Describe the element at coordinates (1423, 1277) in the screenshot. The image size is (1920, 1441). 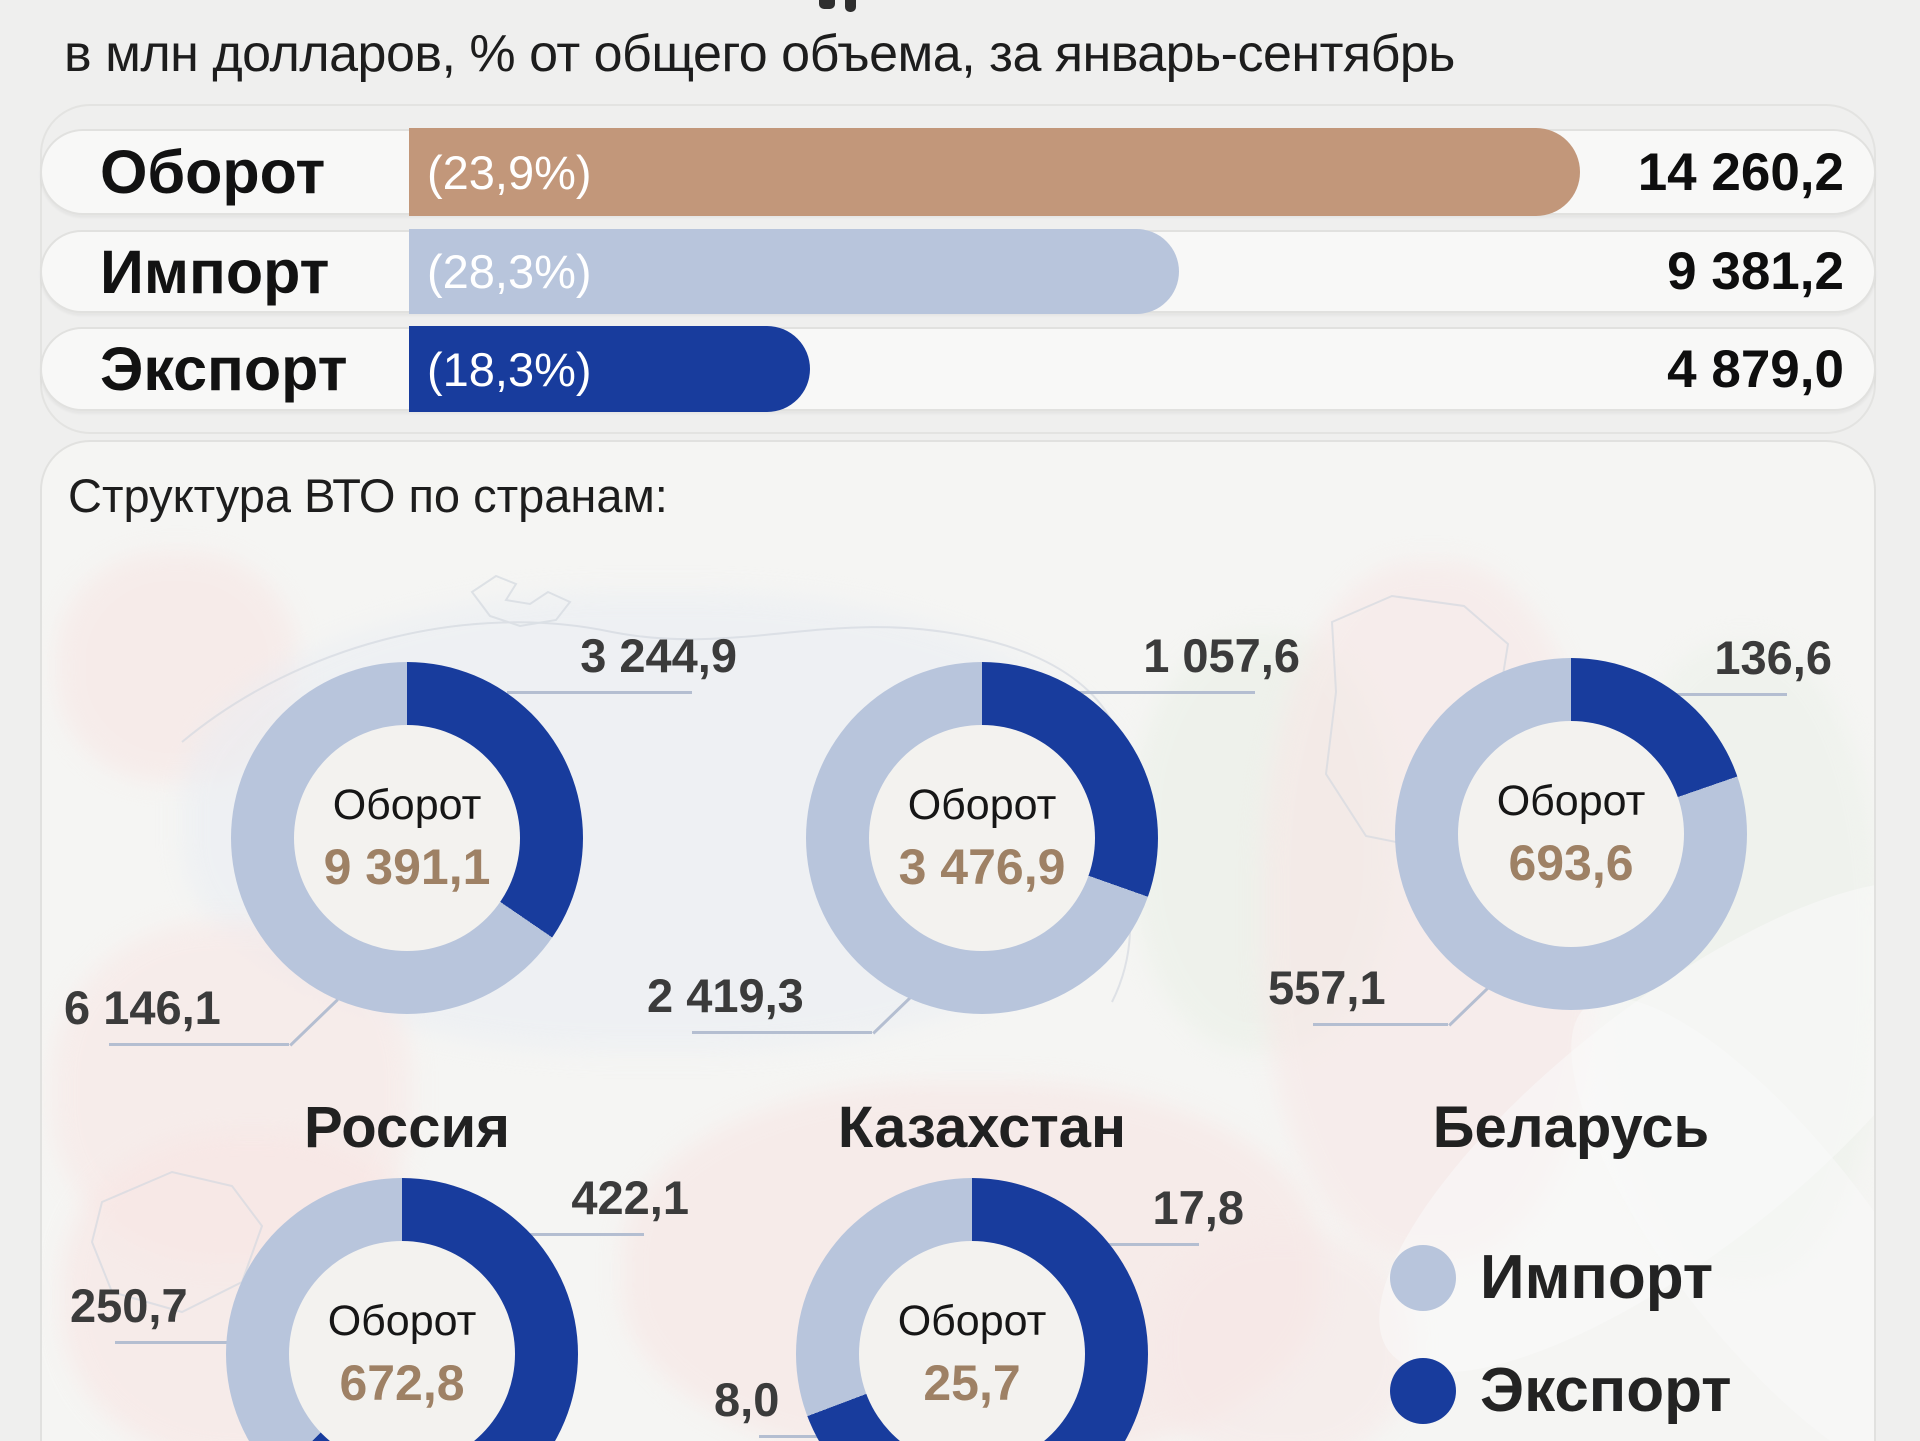
I see `import-color-swatch` at that location.